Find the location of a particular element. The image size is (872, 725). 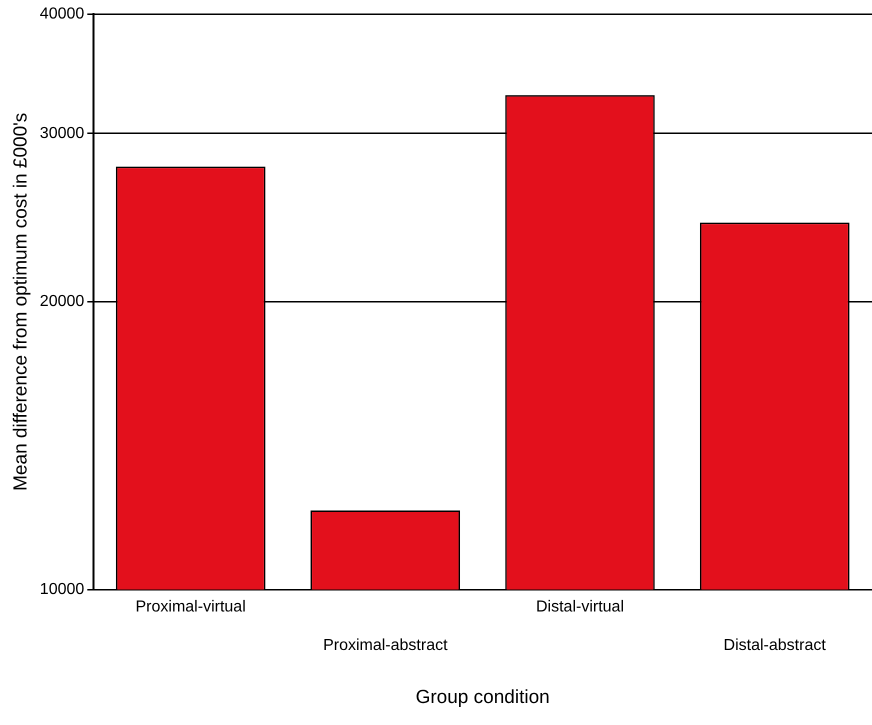

y-axis-title: Mean difference from optimum cost in £000's is located at coordinates (21, 301).